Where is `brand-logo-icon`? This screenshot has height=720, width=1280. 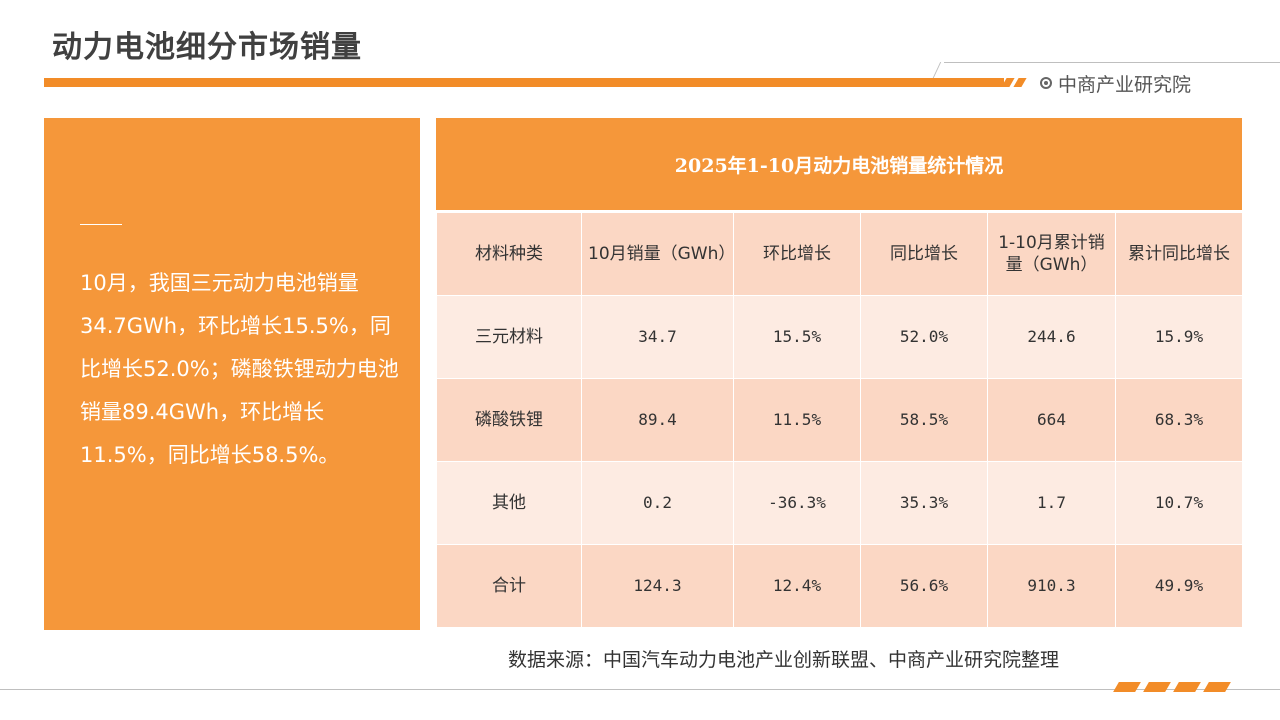
brand-logo-icon is located at coordinates (1046, 83).